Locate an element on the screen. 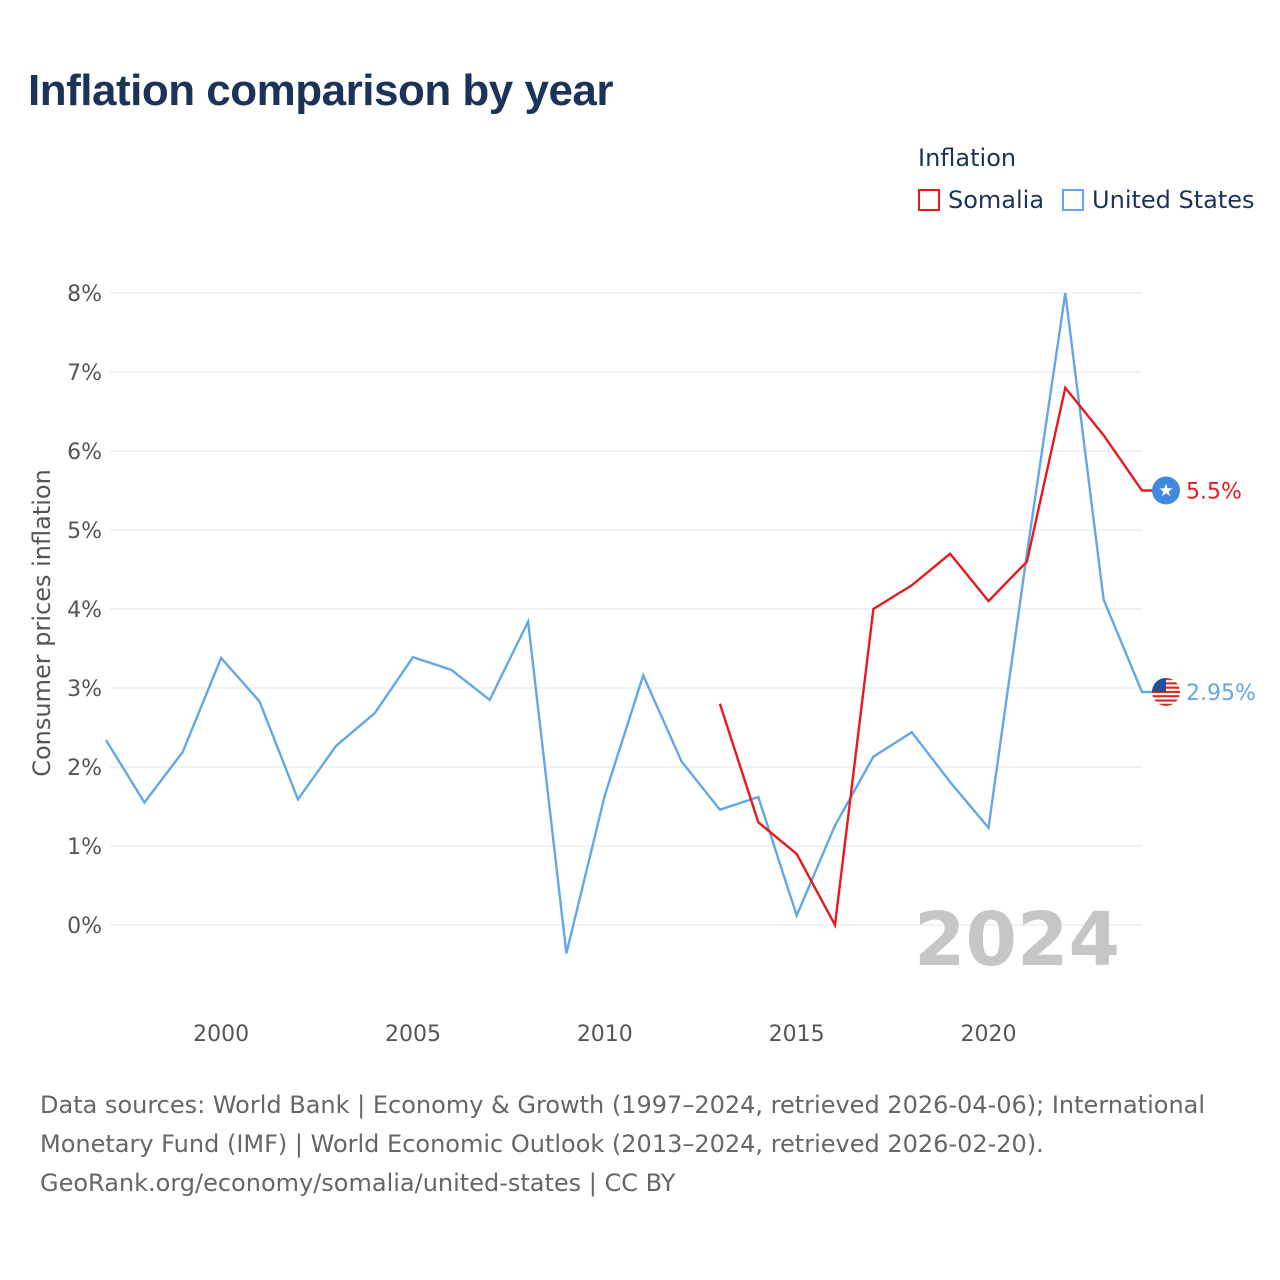 Image resolution: width=1280 pixels, height=1280 pixels. legend-item-united-states: United States is located at coordinates (1158, 200).